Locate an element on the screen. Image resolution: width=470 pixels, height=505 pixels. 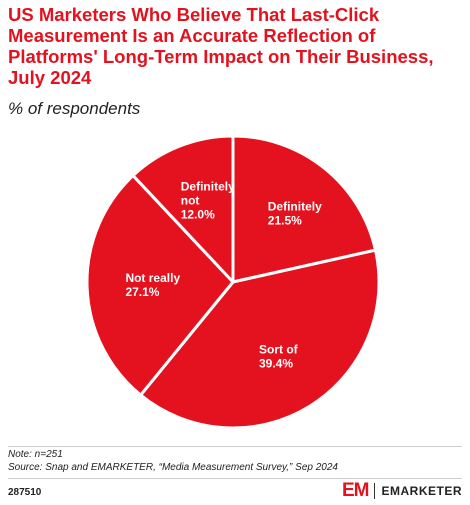
brand-logo: EM EMARKETER is located at coordinates (402, 490).